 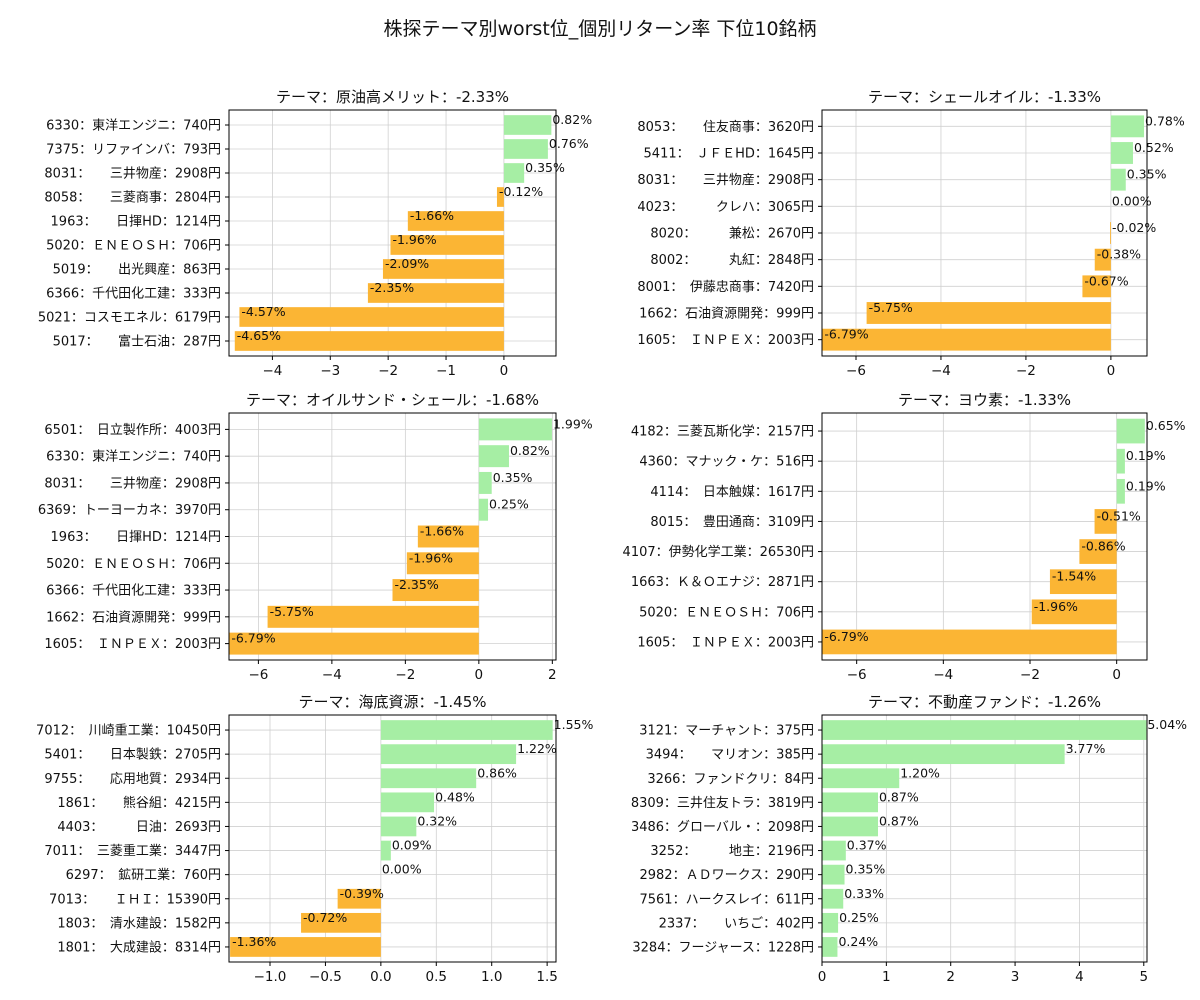 I want to click on y-tick-label: 5020：ＥＮＥＯＳＨ：706円, so click(x=133, y=246).